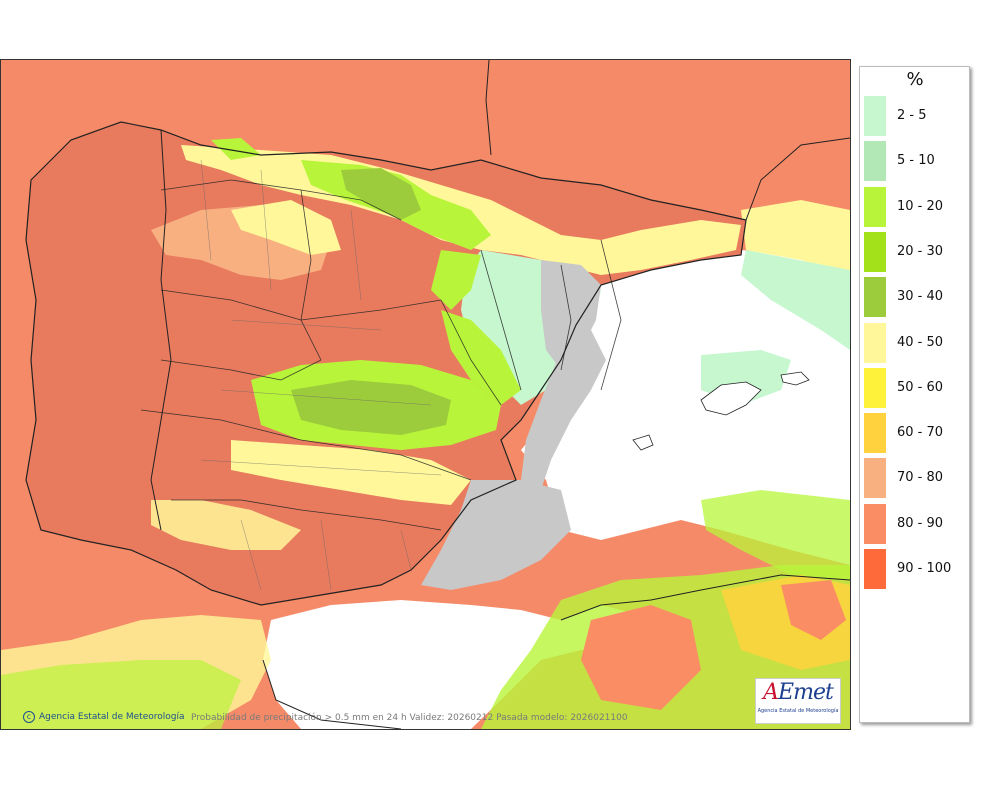 Image resolution: width=1000 pixels, height=790 pixels. I want to click on murcia-relief-gray, so click(496, 535).